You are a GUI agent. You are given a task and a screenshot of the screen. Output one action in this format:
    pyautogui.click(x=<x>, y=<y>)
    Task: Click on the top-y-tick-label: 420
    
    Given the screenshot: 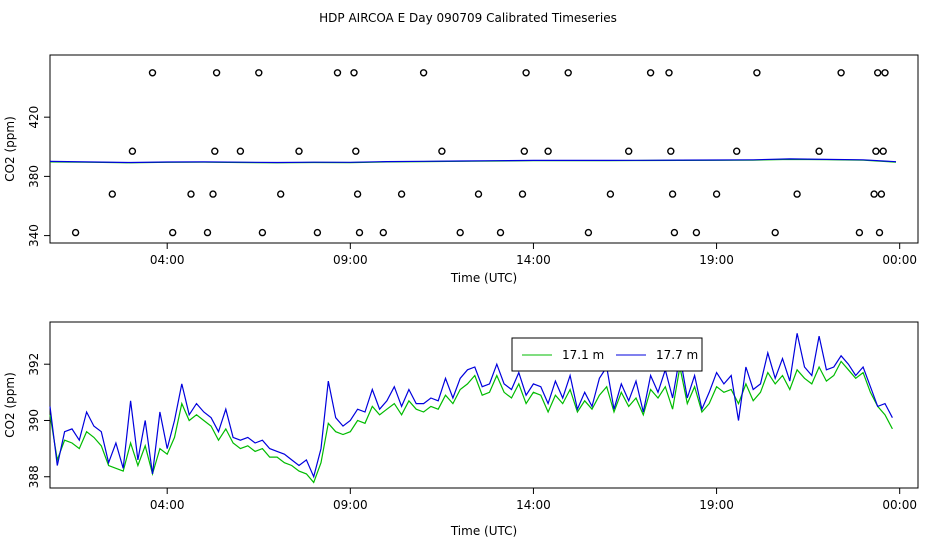 What is the action you would take?
    pyautogui.click(x=34, y=117)
    